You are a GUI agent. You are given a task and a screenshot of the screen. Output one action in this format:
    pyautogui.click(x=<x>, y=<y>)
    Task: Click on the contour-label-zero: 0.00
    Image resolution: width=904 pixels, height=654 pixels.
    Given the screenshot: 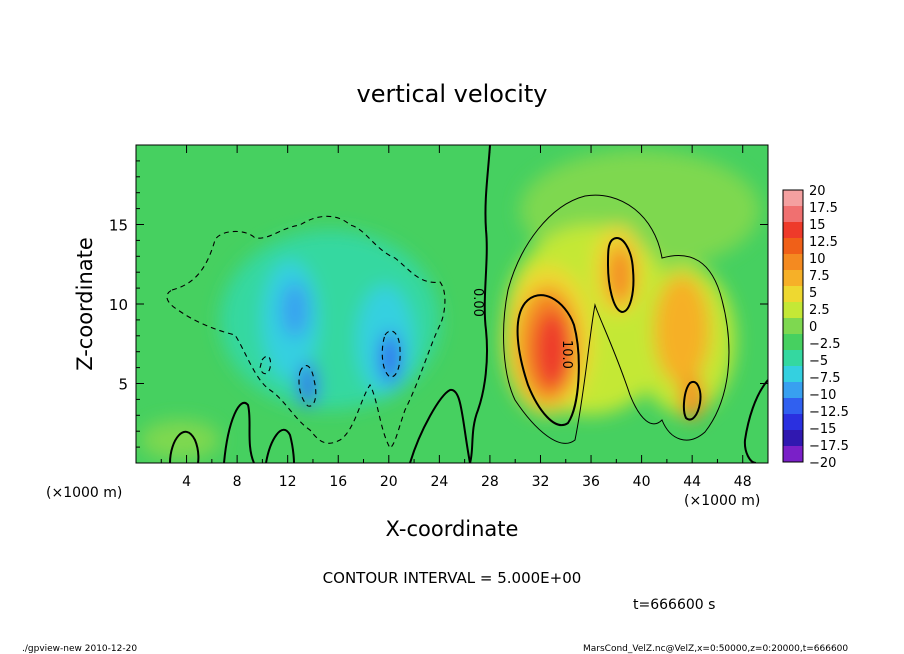 What is the action you would take?
    pyautogui.click(x=477, y=302)
    